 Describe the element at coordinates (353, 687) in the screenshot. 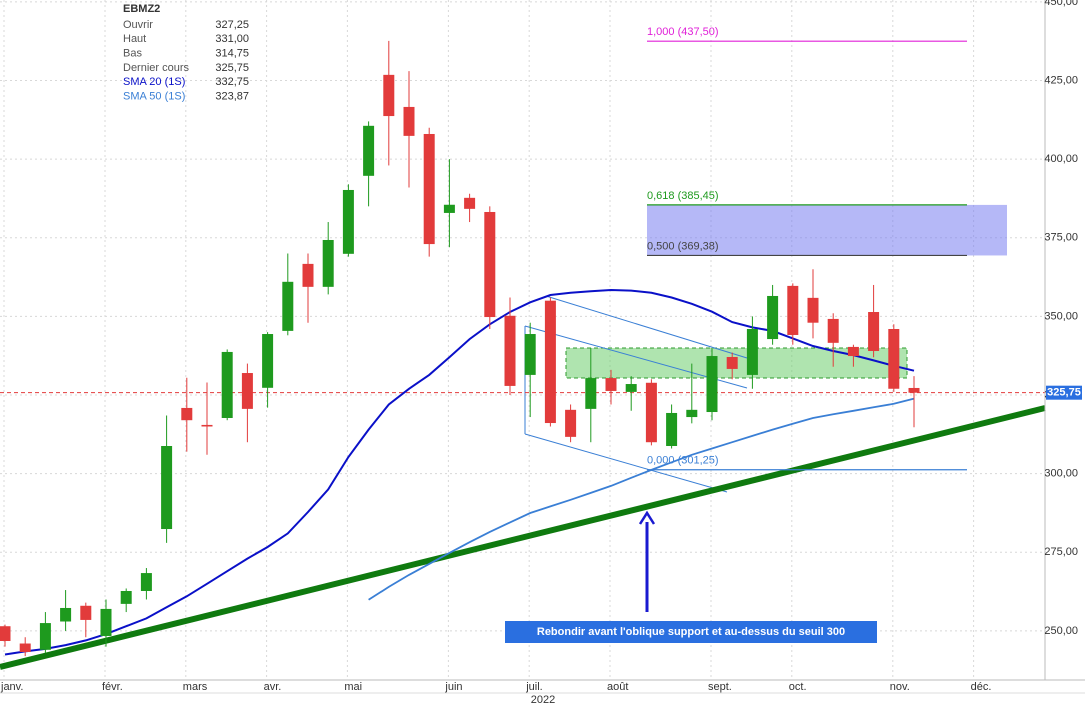

I see `x-tick-label: mai` at that location.